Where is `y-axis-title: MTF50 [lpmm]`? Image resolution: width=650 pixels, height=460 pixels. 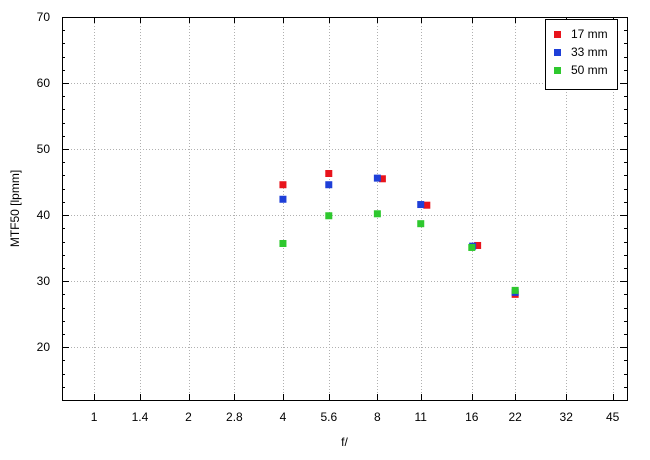 y-axis-title: MTF50 [lpmm] is located at coordinates (15, 208).